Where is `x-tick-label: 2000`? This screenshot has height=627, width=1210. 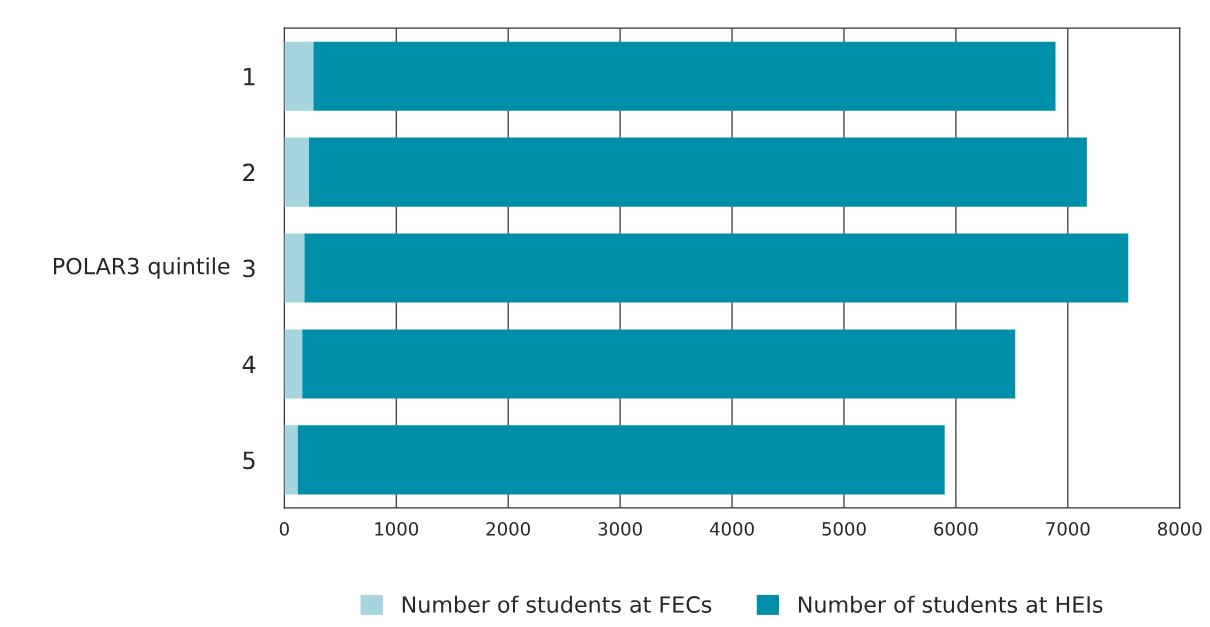
x-tick-label: 2000 is located at coordinates (508, 529).